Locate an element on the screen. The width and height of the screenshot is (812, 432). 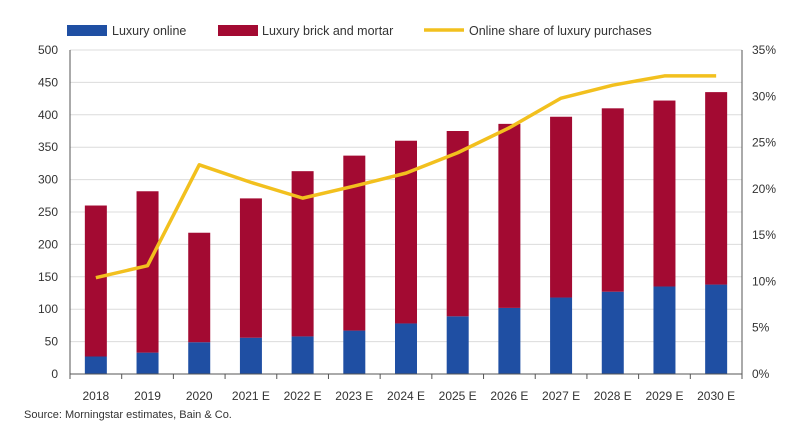
legend-swatch-brick is located at coordinates (238, 30).